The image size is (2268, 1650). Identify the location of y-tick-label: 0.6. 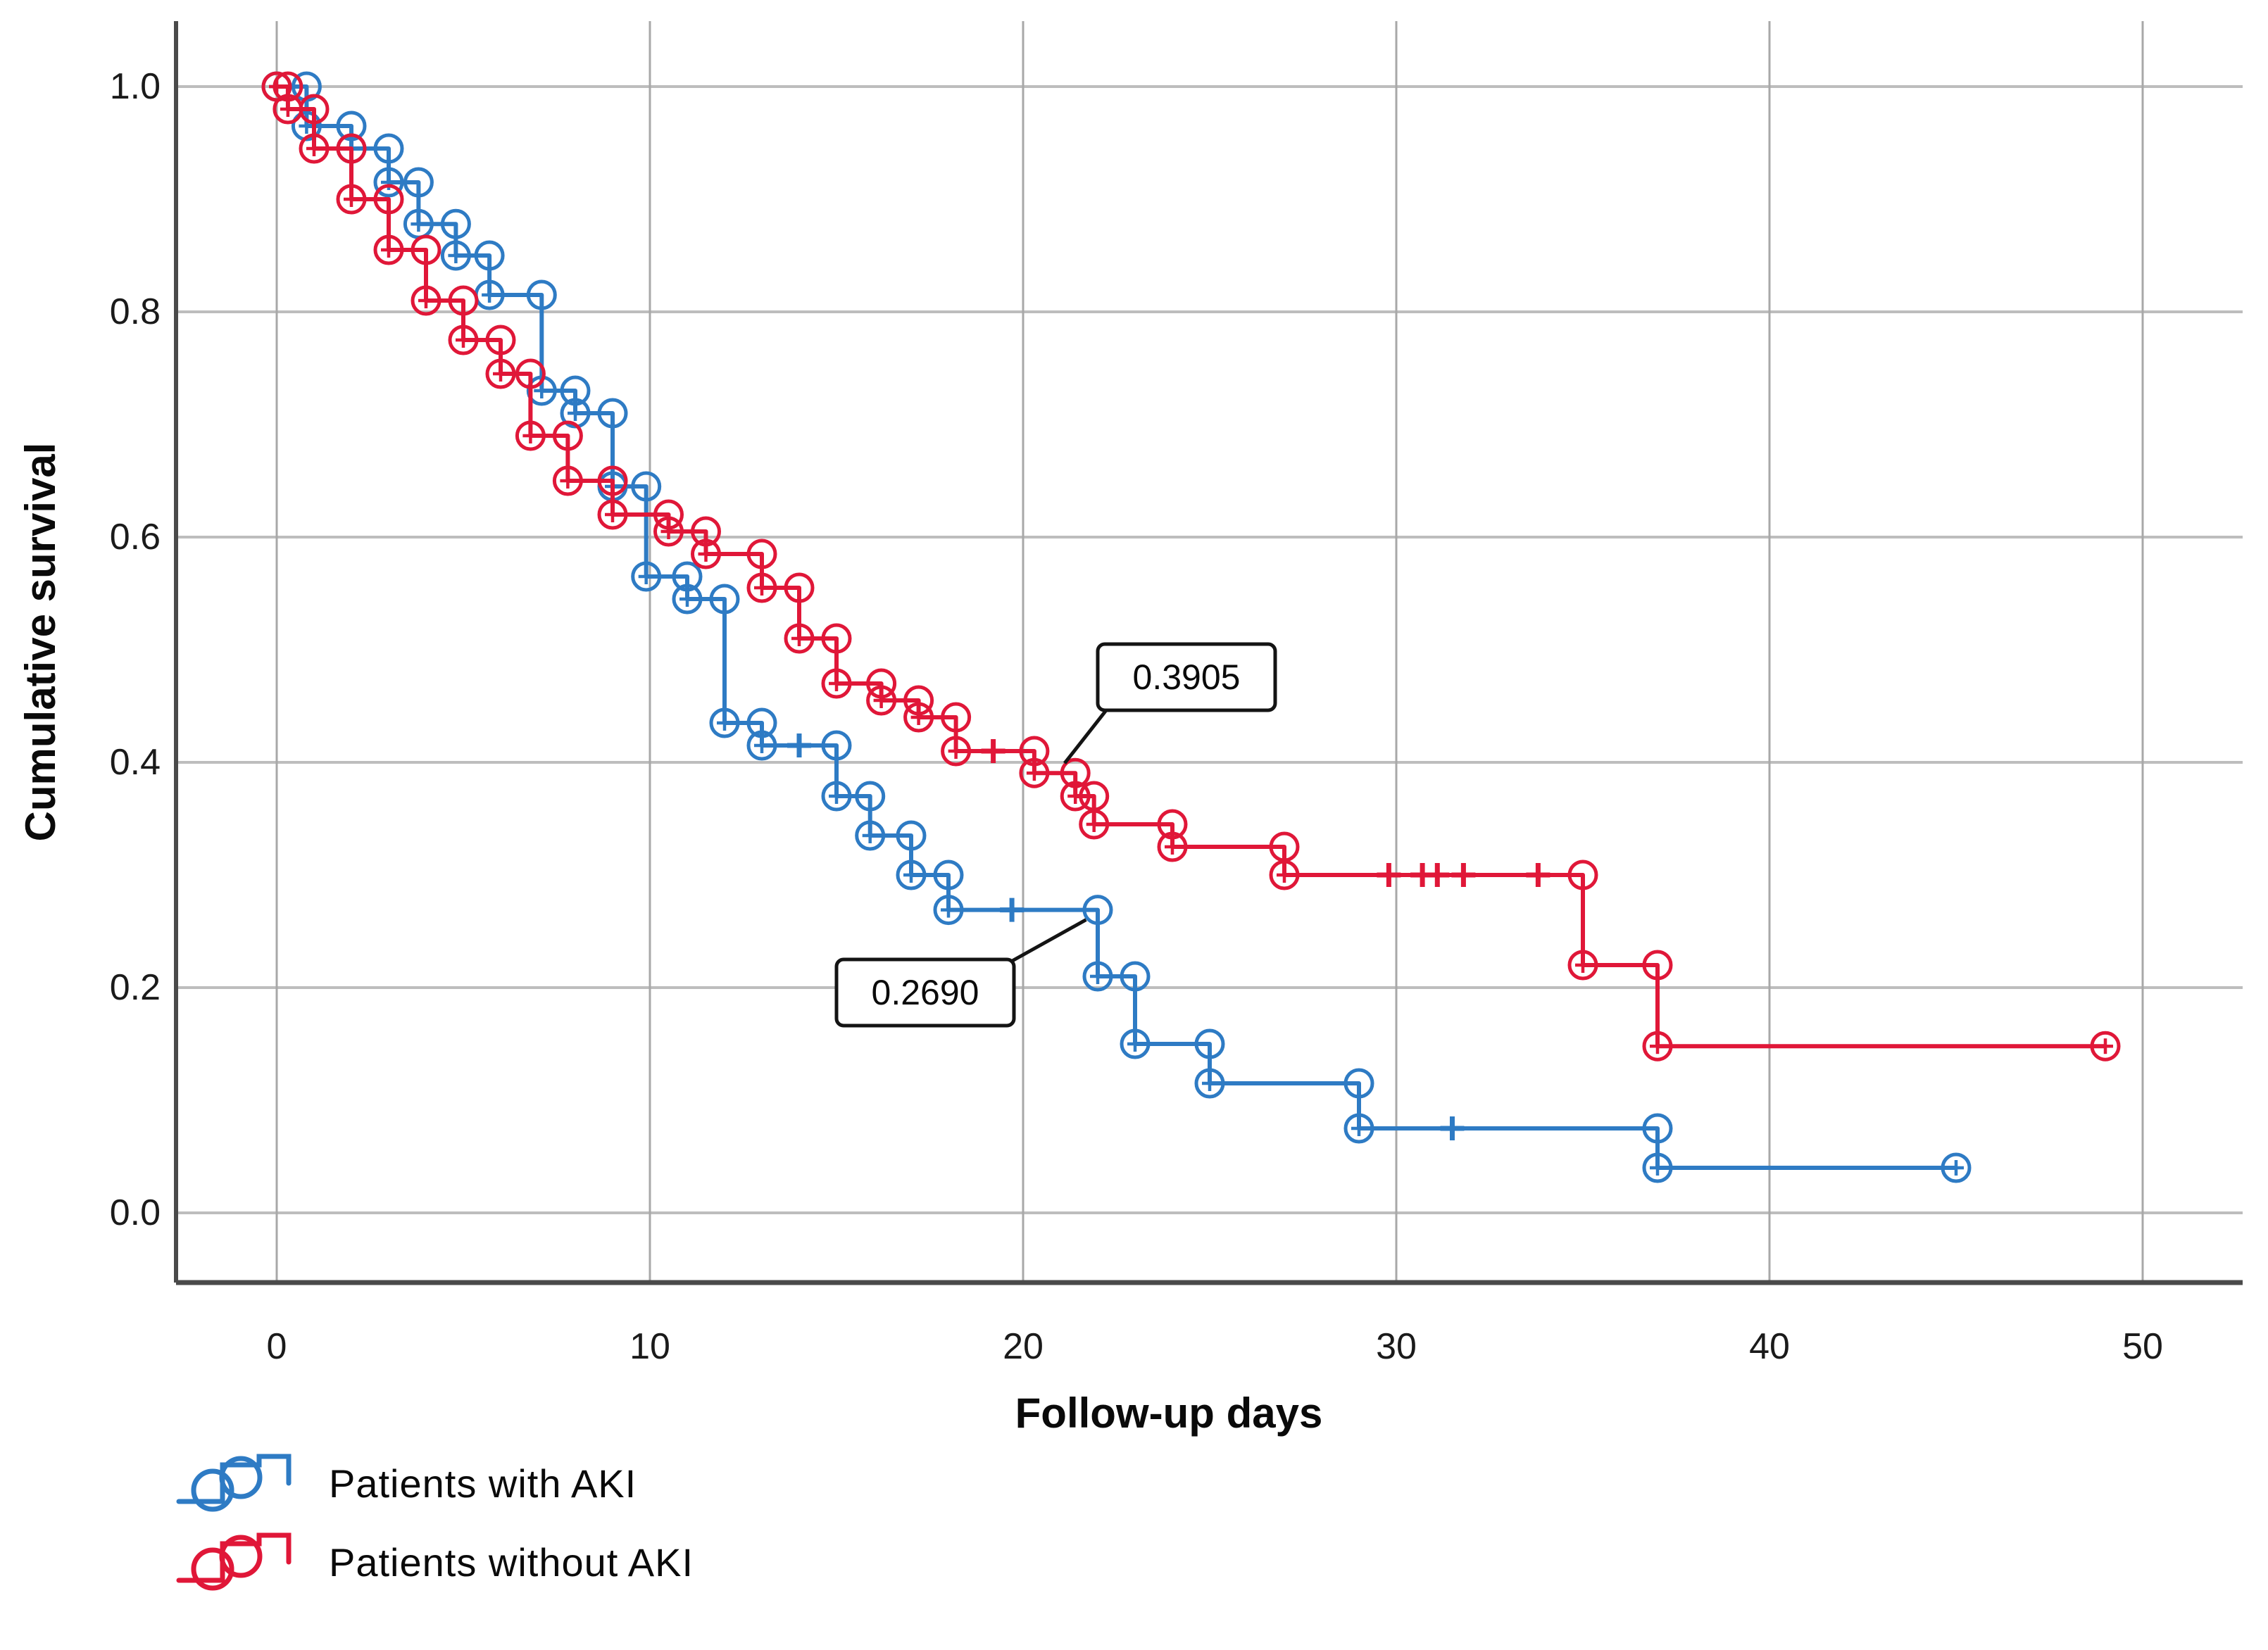
(135, 537).